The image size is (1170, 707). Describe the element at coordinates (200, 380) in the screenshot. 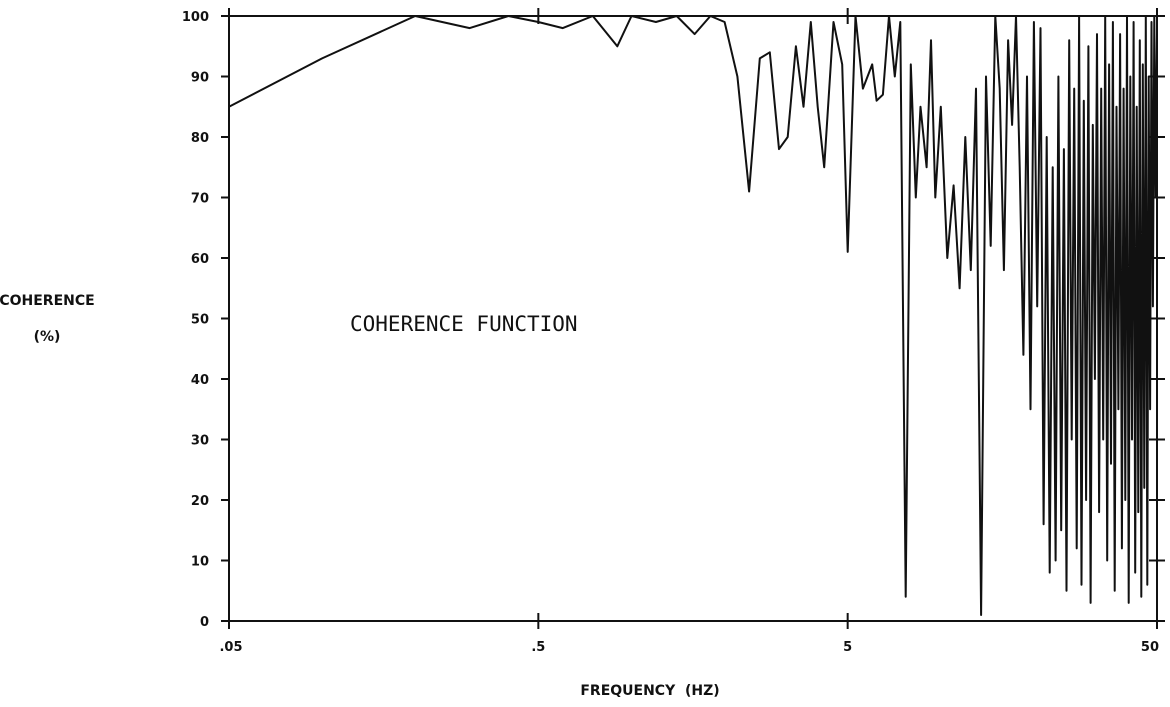

I see `y-tick-label: 40` at that location.